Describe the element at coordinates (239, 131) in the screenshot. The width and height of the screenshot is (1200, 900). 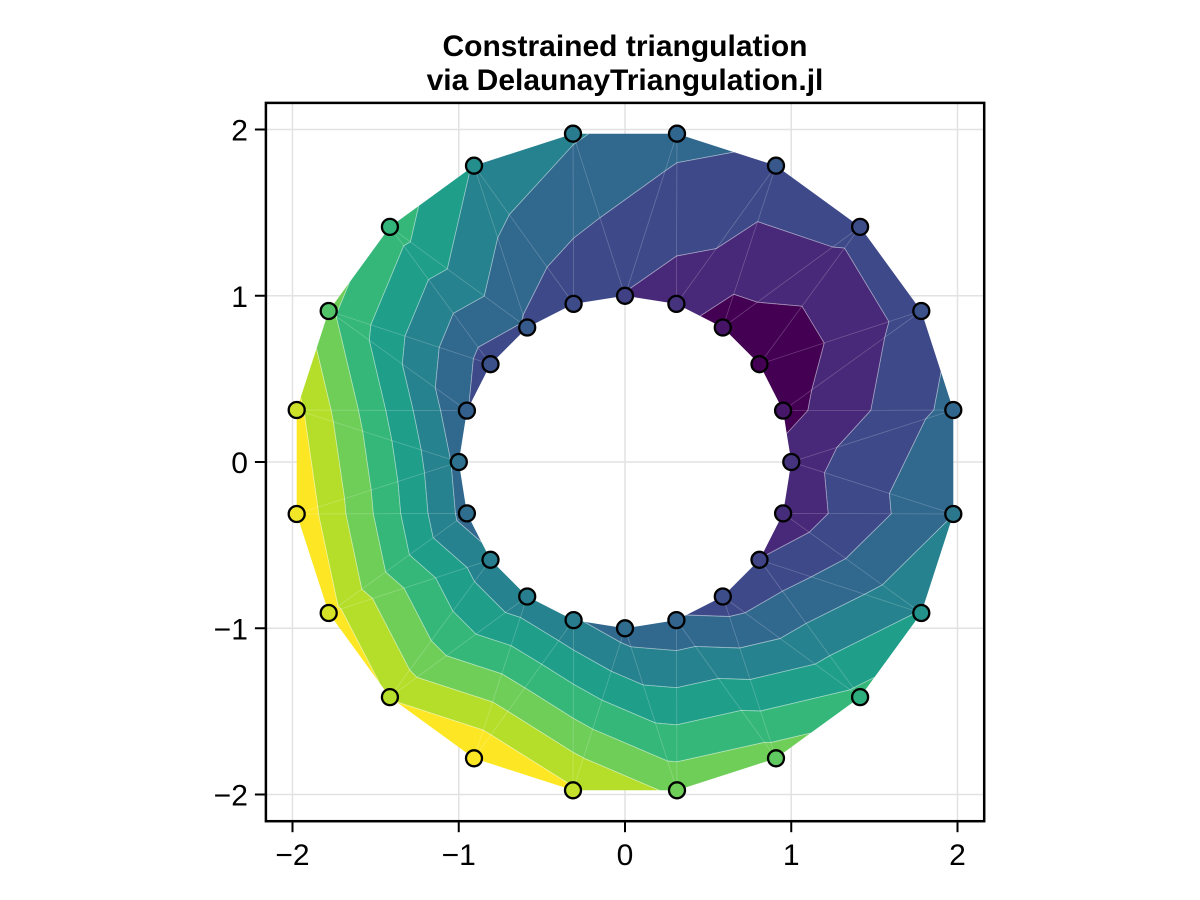
I see `y-tick-label: 2` at that location.